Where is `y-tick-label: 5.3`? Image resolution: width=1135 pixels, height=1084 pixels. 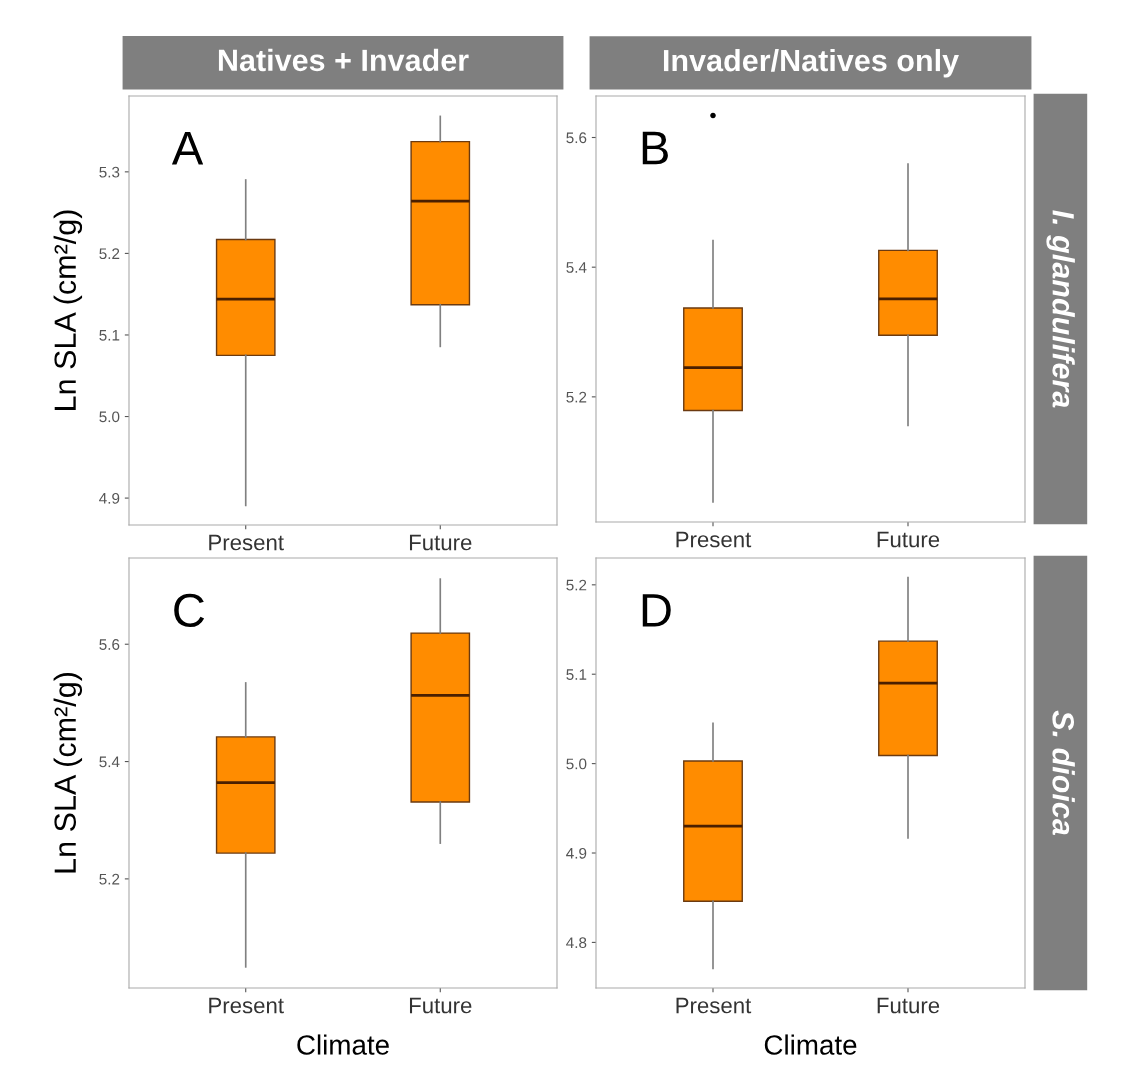 y-tick-label: 5.3 is located at coordinates (109, 172).